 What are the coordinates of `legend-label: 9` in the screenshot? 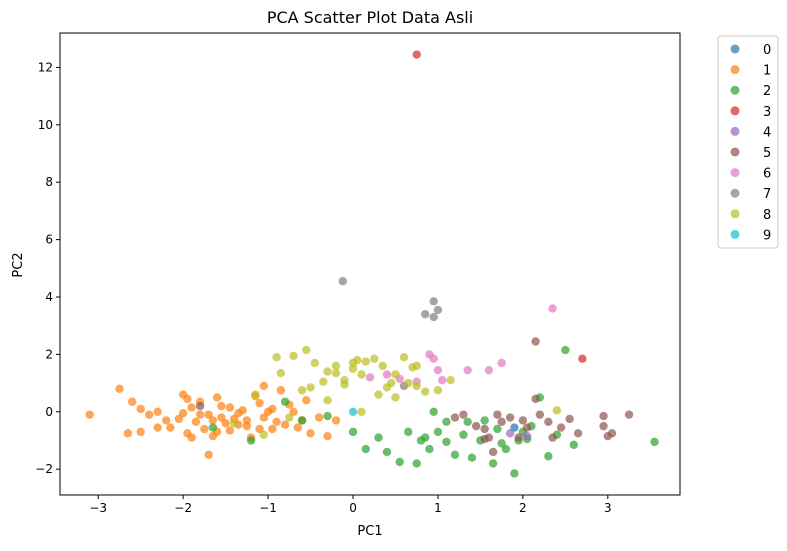 It's located at (767, 235).